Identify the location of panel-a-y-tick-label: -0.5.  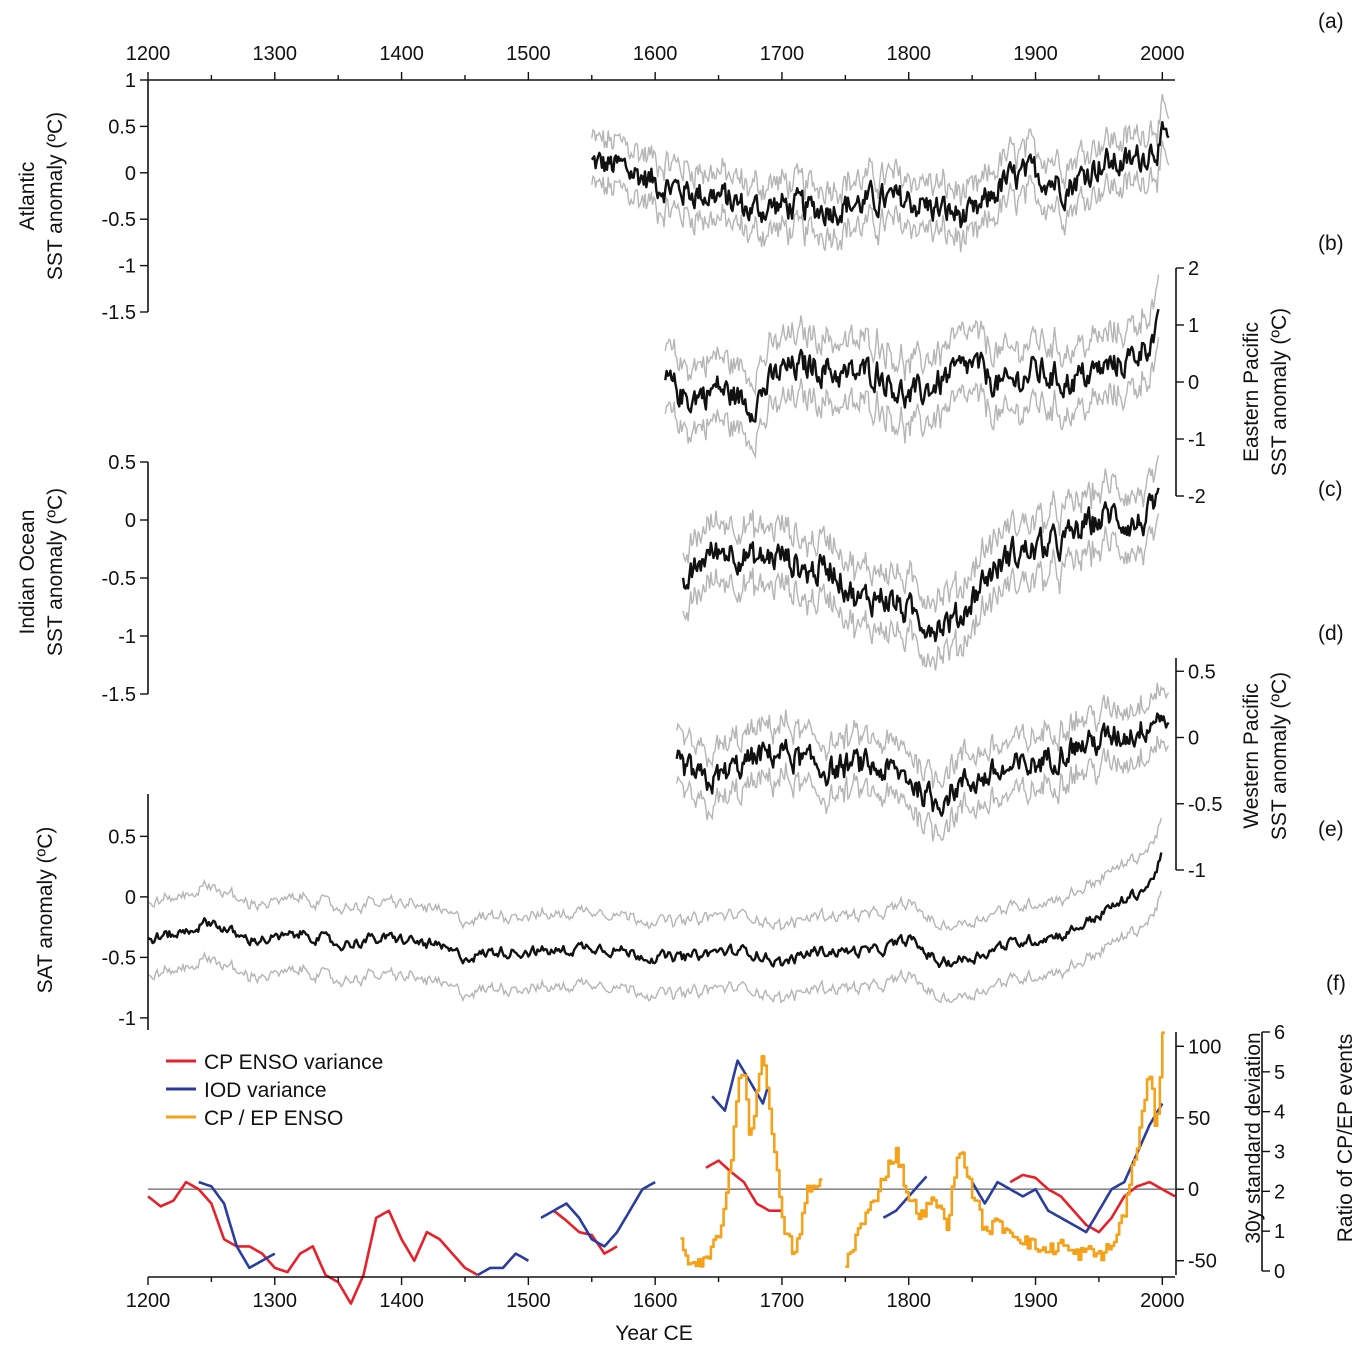
(119, 220).